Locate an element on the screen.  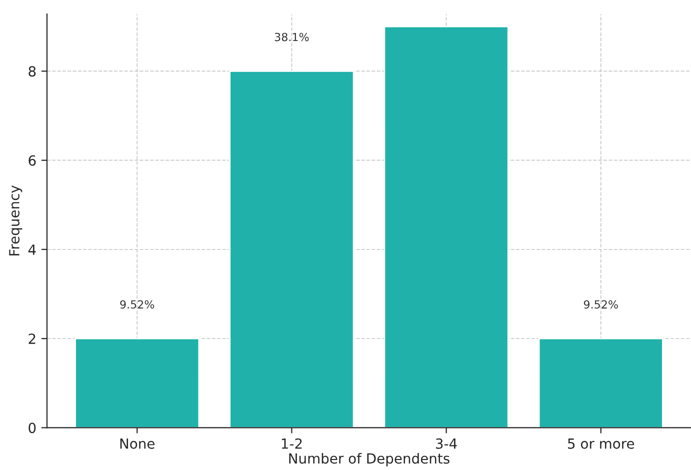
x-tick-label: 1-2 is located at coordinates (292, 443).